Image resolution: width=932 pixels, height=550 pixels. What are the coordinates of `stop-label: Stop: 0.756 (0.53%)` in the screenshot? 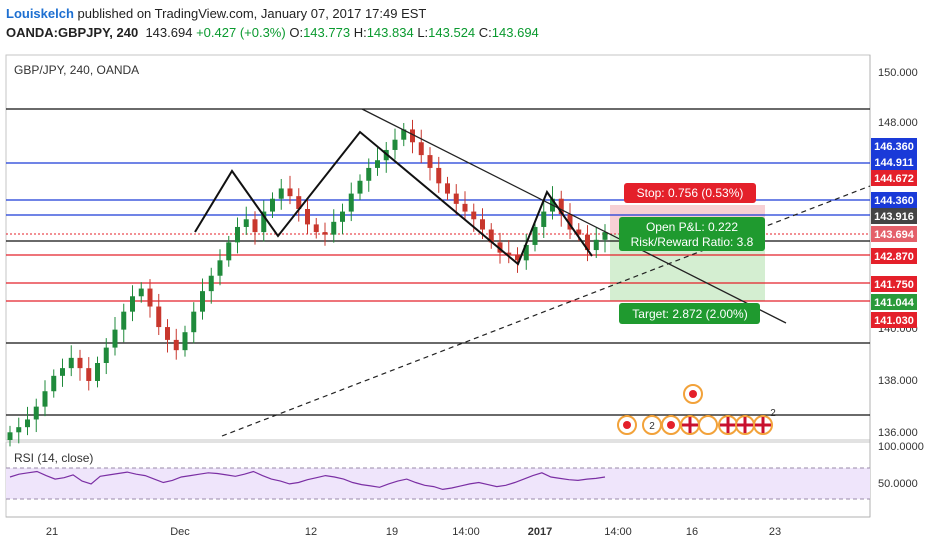 It's located at (690, 193).